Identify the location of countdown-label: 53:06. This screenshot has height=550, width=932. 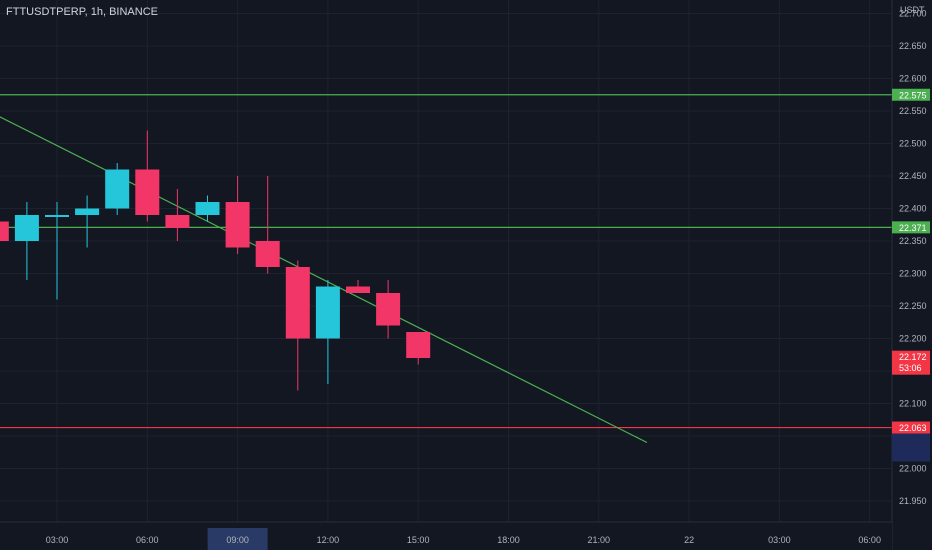
(910, 368).